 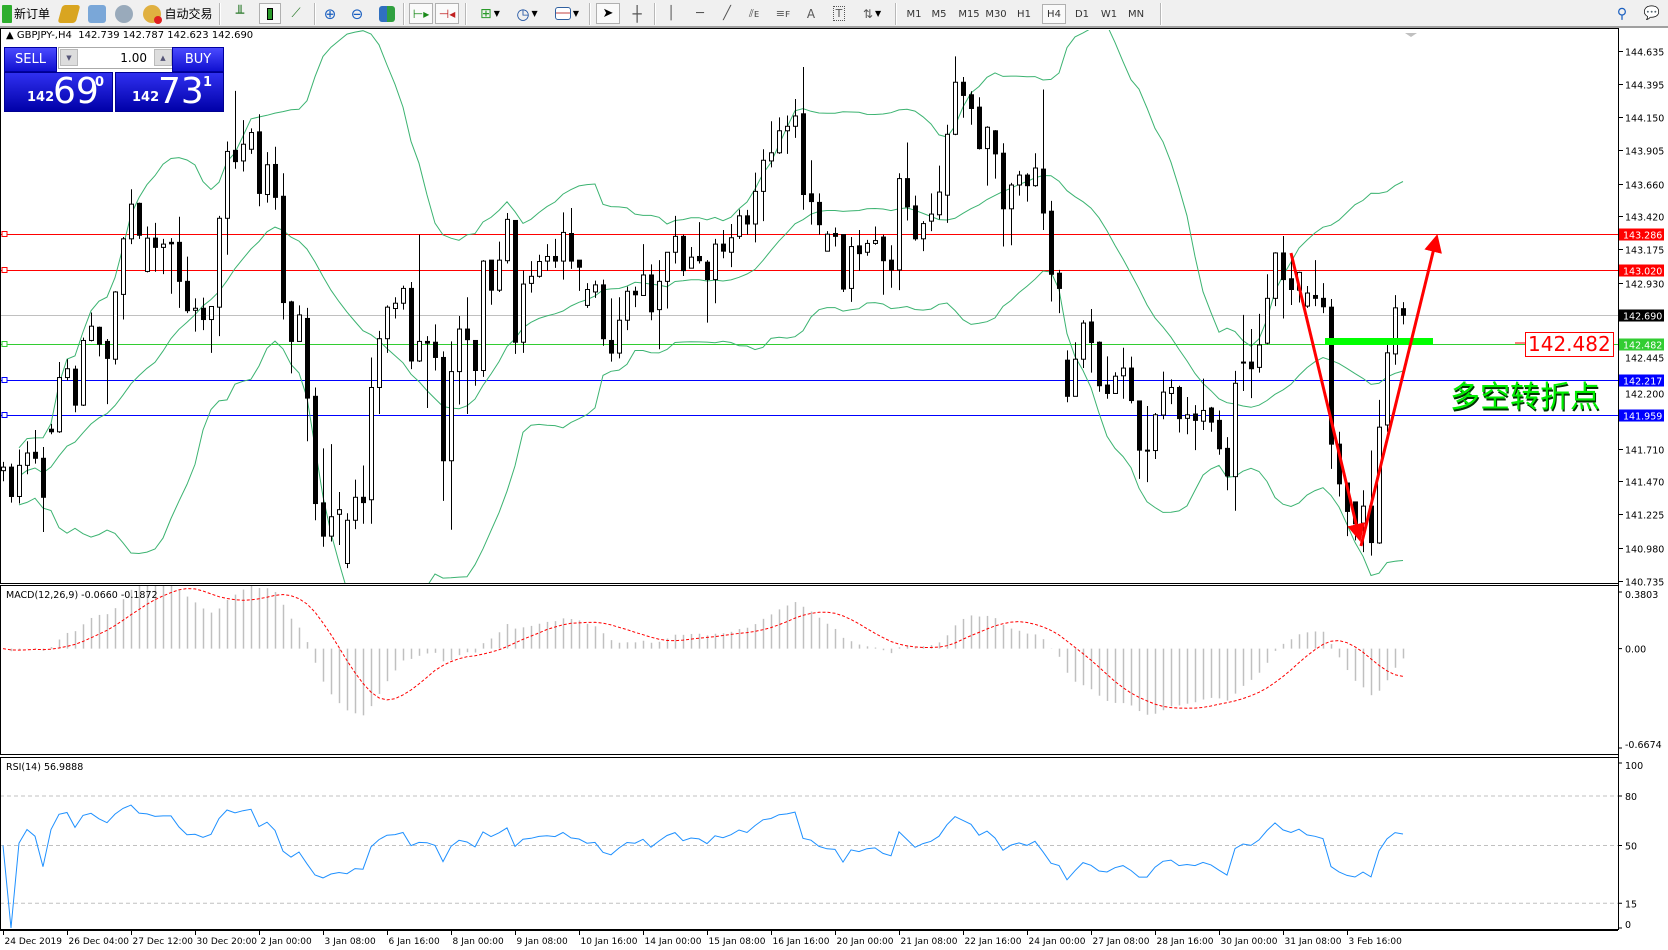 What do you see at coordinates (872, 13) in the screenshot?
I see `arrows-button: ⇅ ▼` at bounding box center [872, 13].